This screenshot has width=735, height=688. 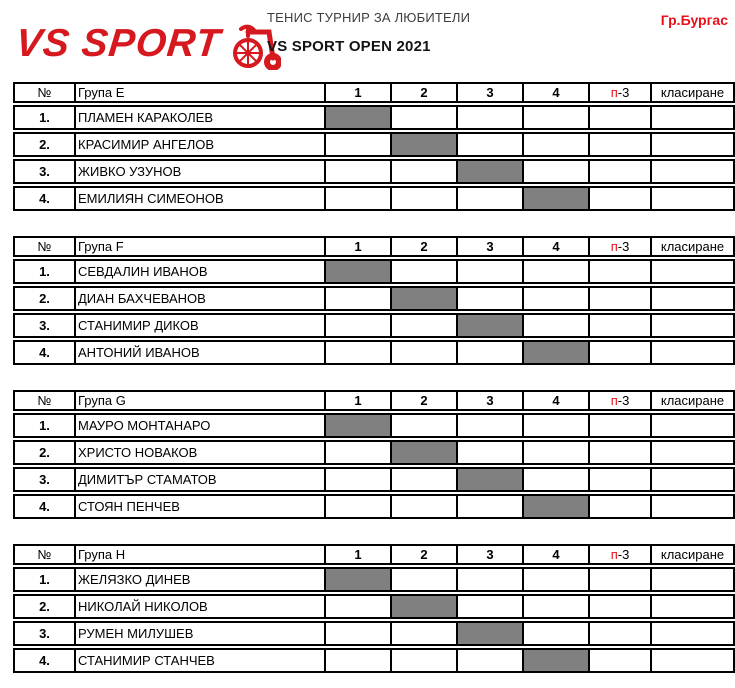 What do you see at coordinates (200, 452) in the screenshot?
I see `player-name: ХРИСТО НОВАКОВ` at bounding box center [200, 452].